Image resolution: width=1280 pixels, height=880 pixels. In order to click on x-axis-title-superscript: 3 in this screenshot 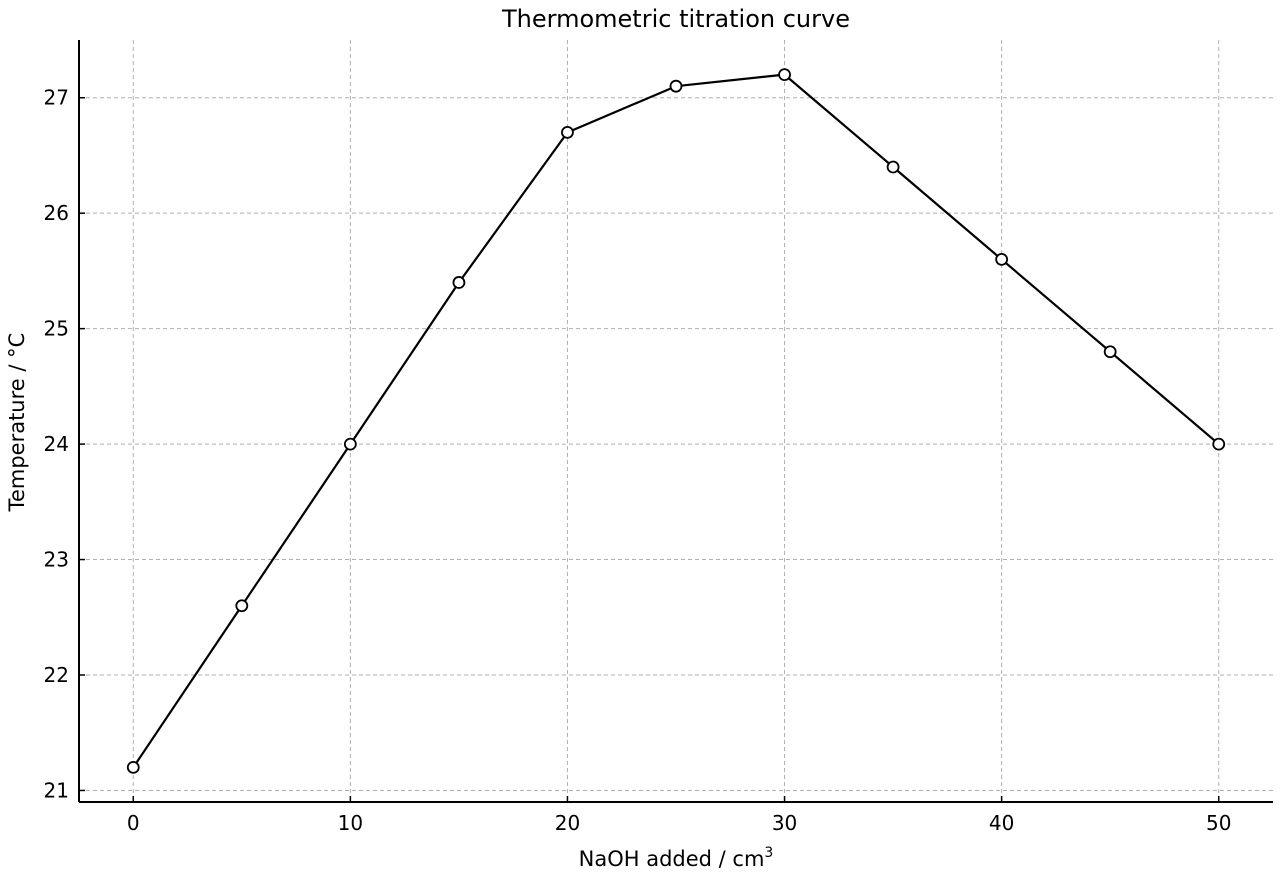, I will do `click(768, 853)`.